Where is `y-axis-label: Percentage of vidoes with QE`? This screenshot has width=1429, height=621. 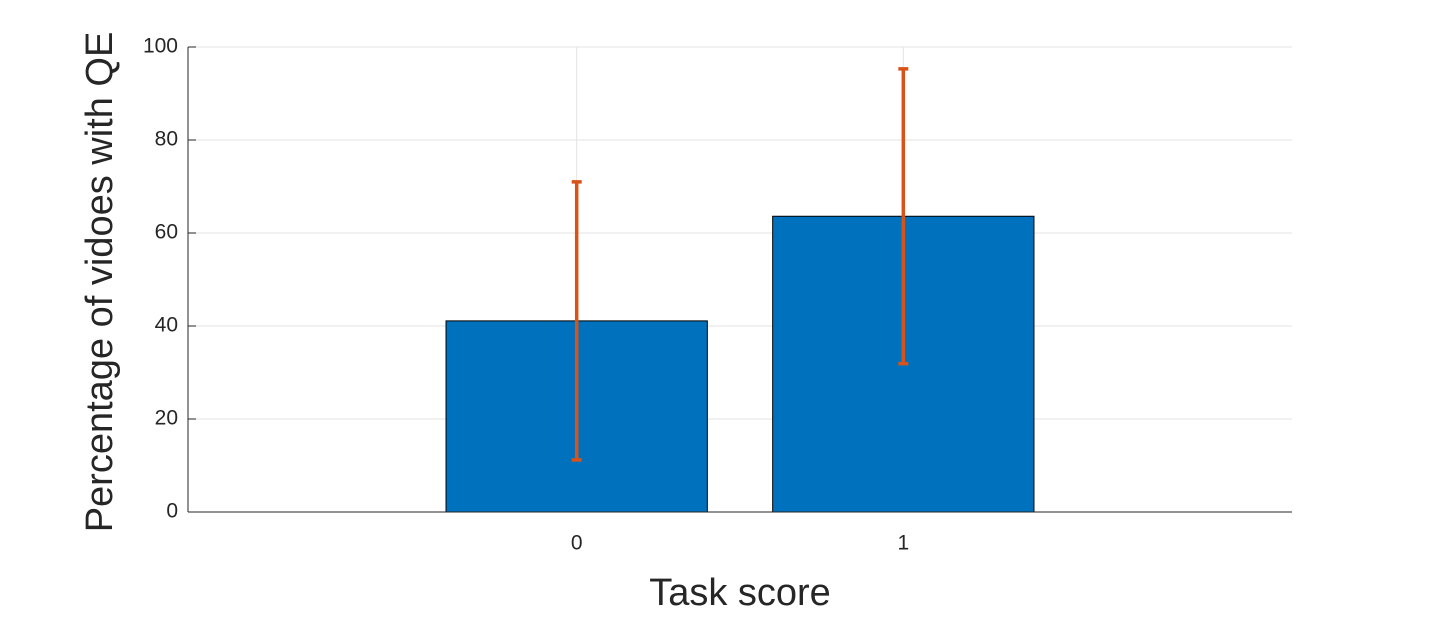 y-axis-label: Percentage of vidoes with QE is located at coordinates (100, 282).